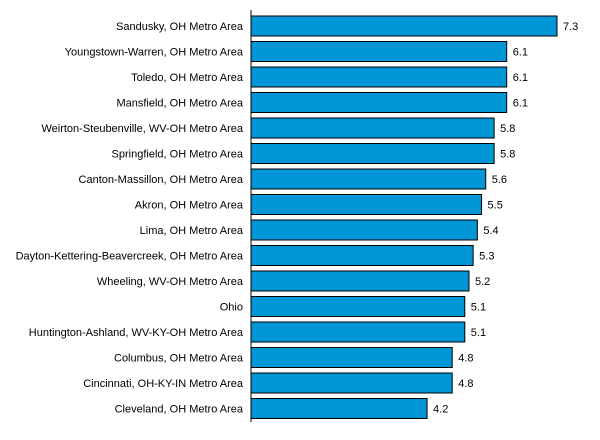 This screenshot has height=440, width=600. What do you see at coordinates (161, 180) in the screenshot?
I see `category-label: Canton-Massillon, OH Metro Area` at bounding box center [161, 180].